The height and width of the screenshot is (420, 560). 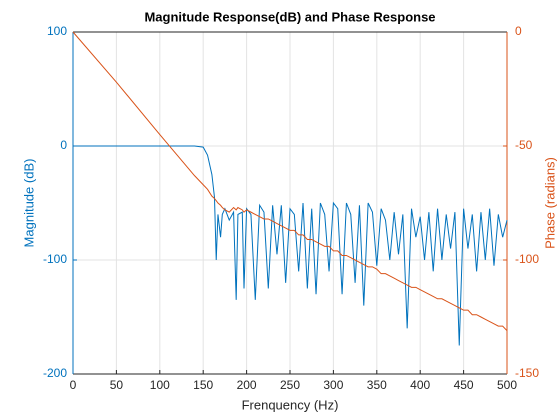 What do you see at coordinates (203, 385) in the screenshot?
I see `x-tick-label: 150` at bounding box center [203, 385].